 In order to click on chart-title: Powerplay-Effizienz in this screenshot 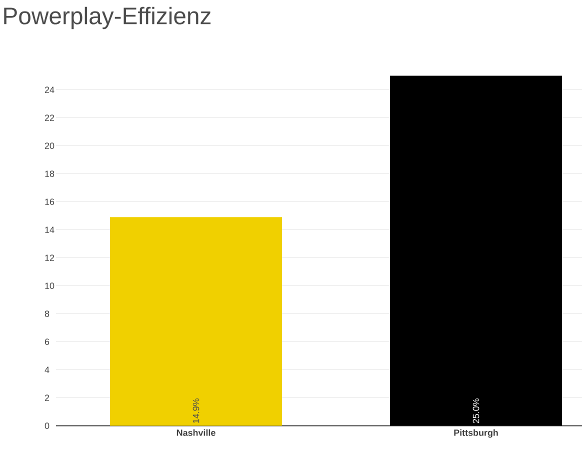, I will do `click(107, 18)`.